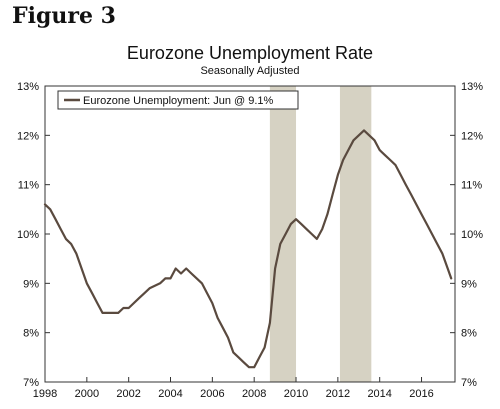 The image size is (500, 409). Describe the element at coordinates (254, 394) in the screenshot. I see `x-tick-label: 2008` at that location.